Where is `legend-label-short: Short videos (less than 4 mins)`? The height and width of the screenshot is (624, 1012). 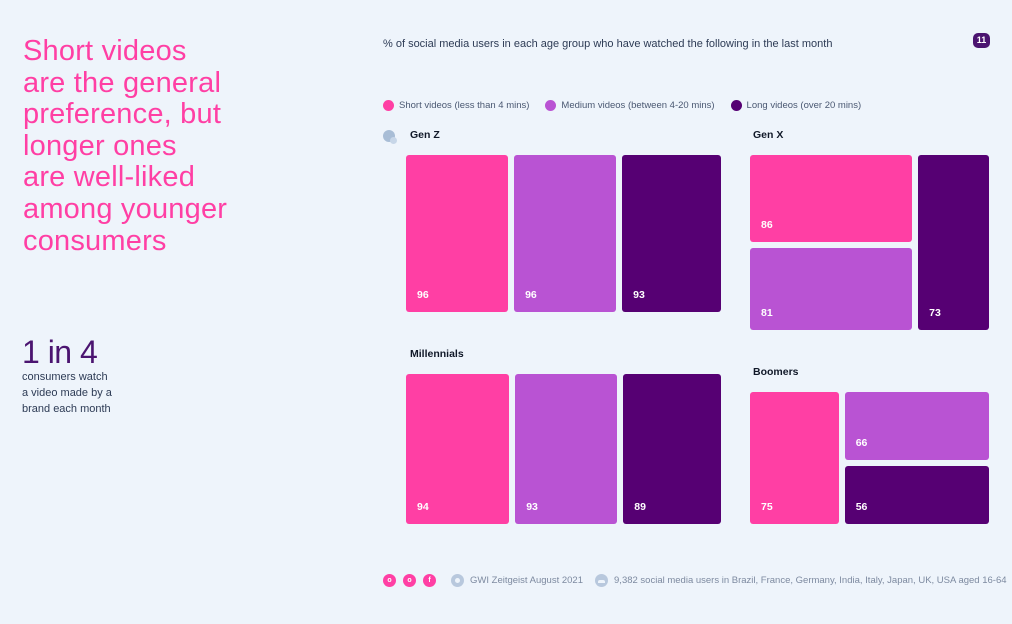 legend-label-short: Short videos (less than 4 mins) is located at coordinates (464, 105).